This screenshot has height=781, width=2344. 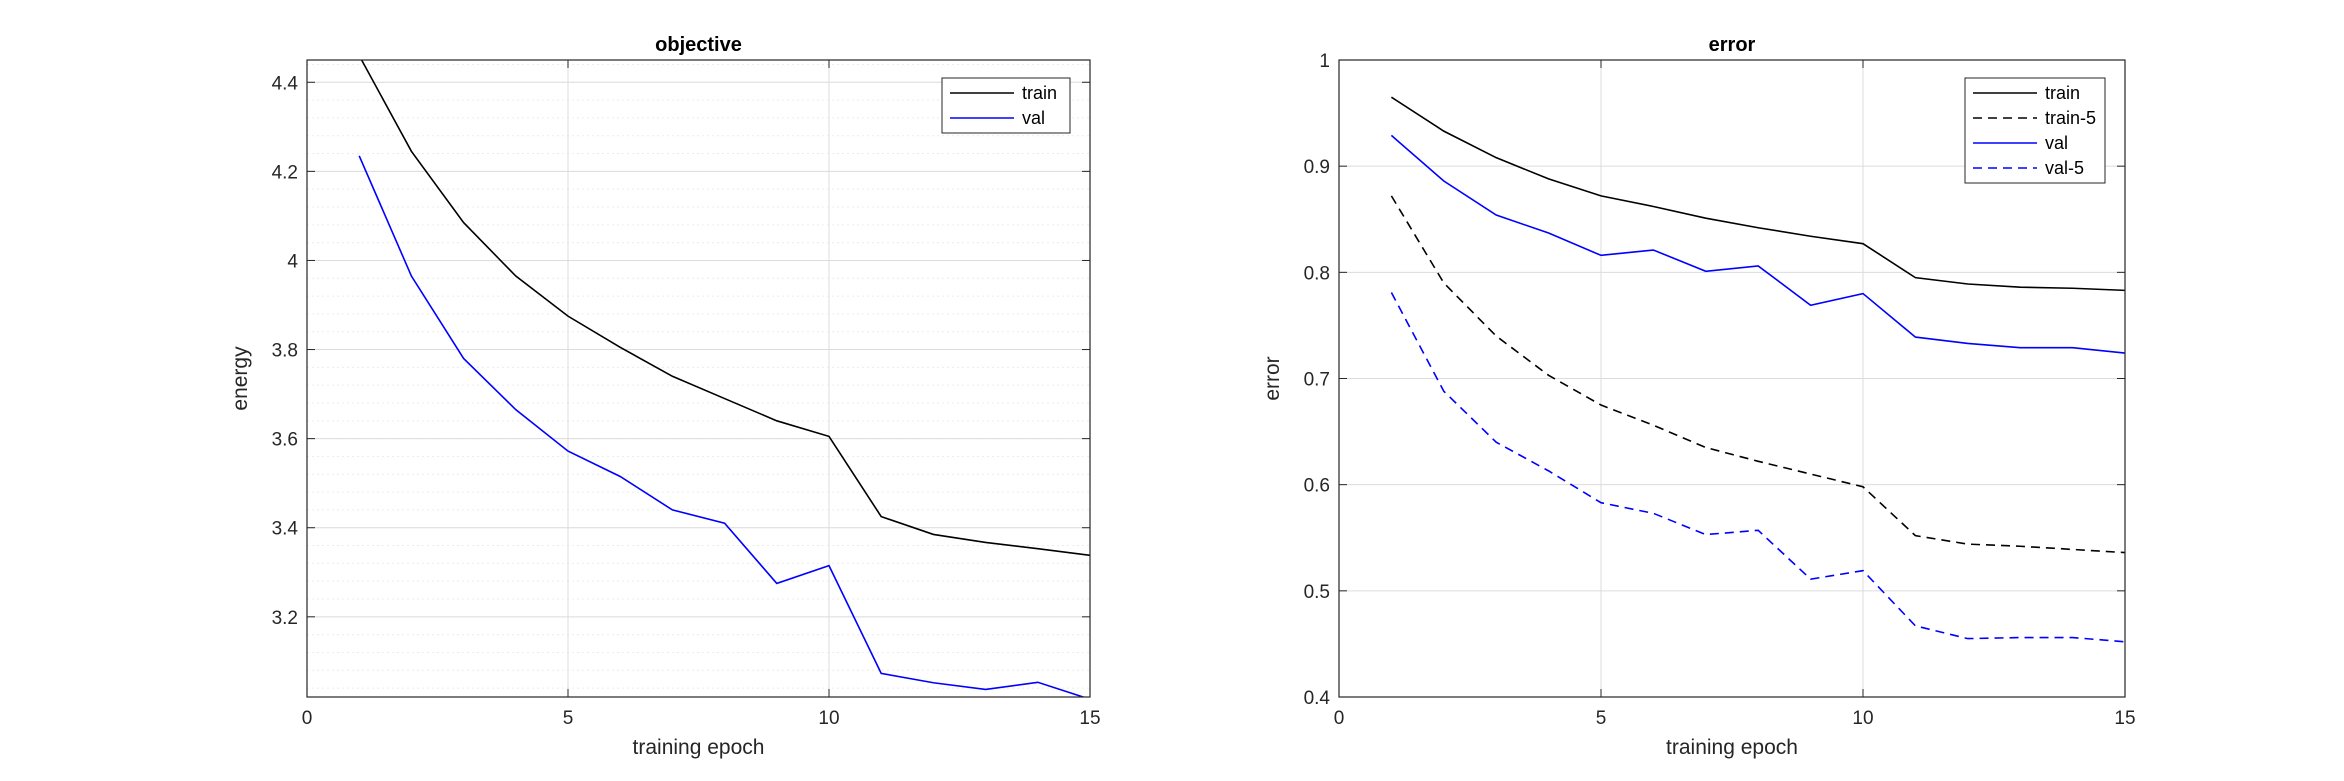 What do you see at coordinates (1317, 380) in the screenshot?
I see `y-tick-label: 0.7` at bounding box center [1317, 380].